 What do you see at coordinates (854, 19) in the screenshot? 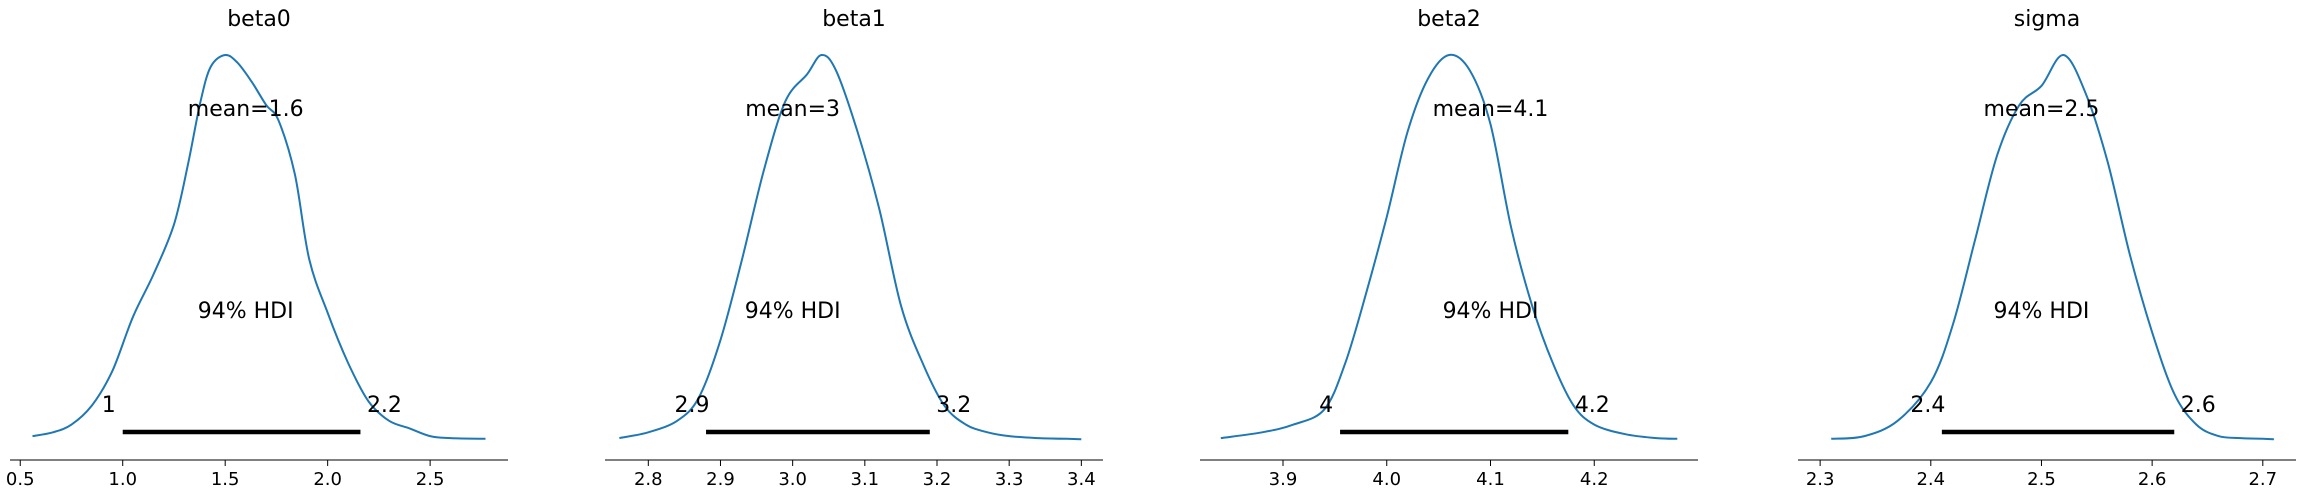
I see `panel-title: beta1` at bounding box center [854, 19].